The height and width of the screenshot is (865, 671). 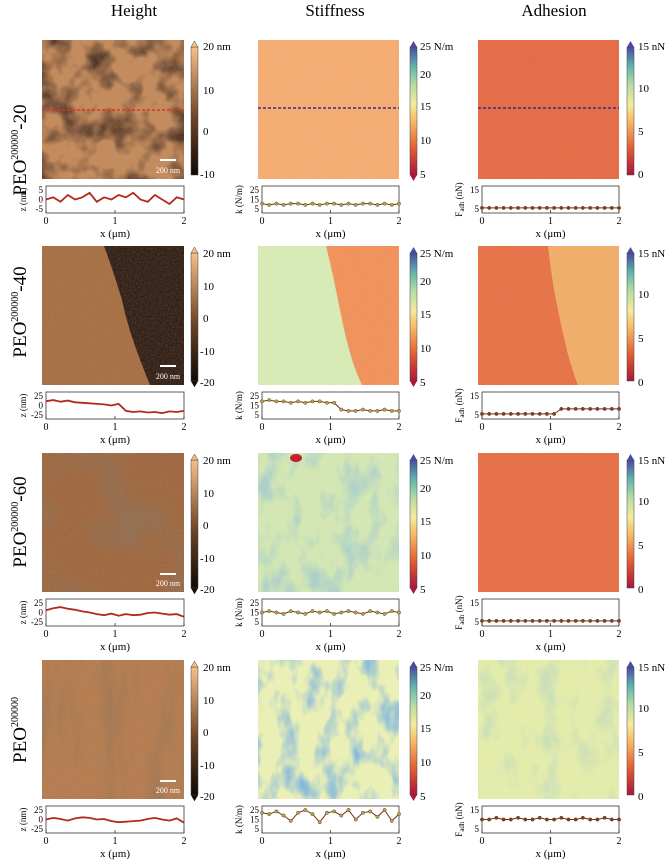 I want to click on colorbar-tick: 0, so click(x=206, y=526).